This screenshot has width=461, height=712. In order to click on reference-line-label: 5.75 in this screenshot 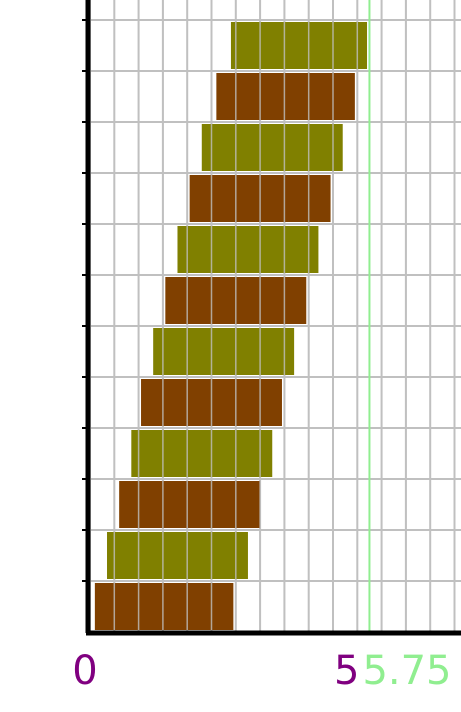, I will do `click(406, 671)`.